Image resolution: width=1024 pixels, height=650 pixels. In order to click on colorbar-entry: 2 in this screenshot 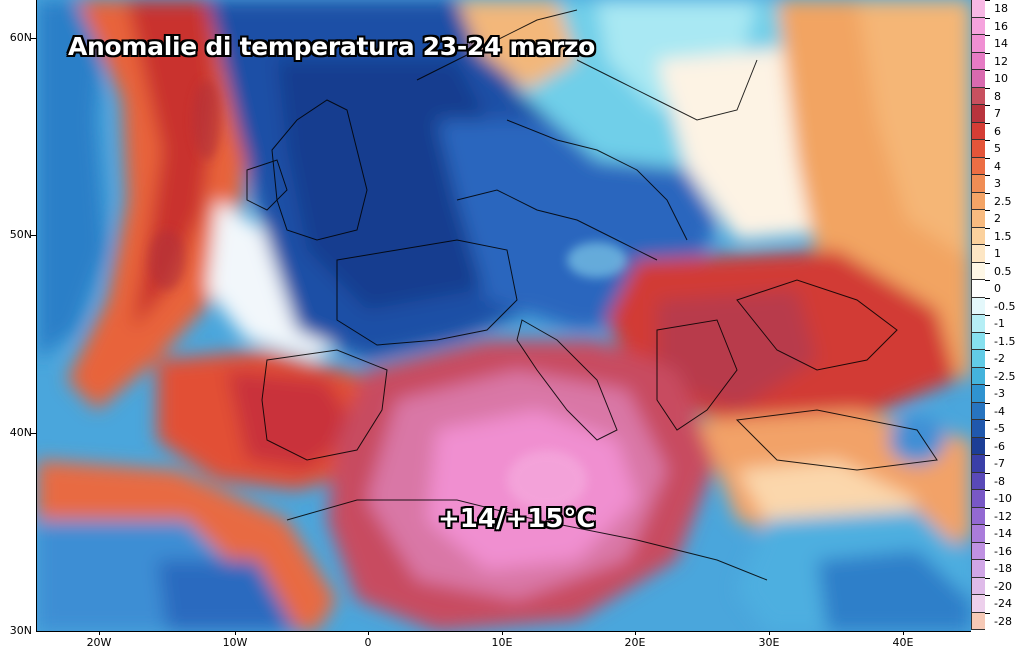, I will do `click(997, 219)`.